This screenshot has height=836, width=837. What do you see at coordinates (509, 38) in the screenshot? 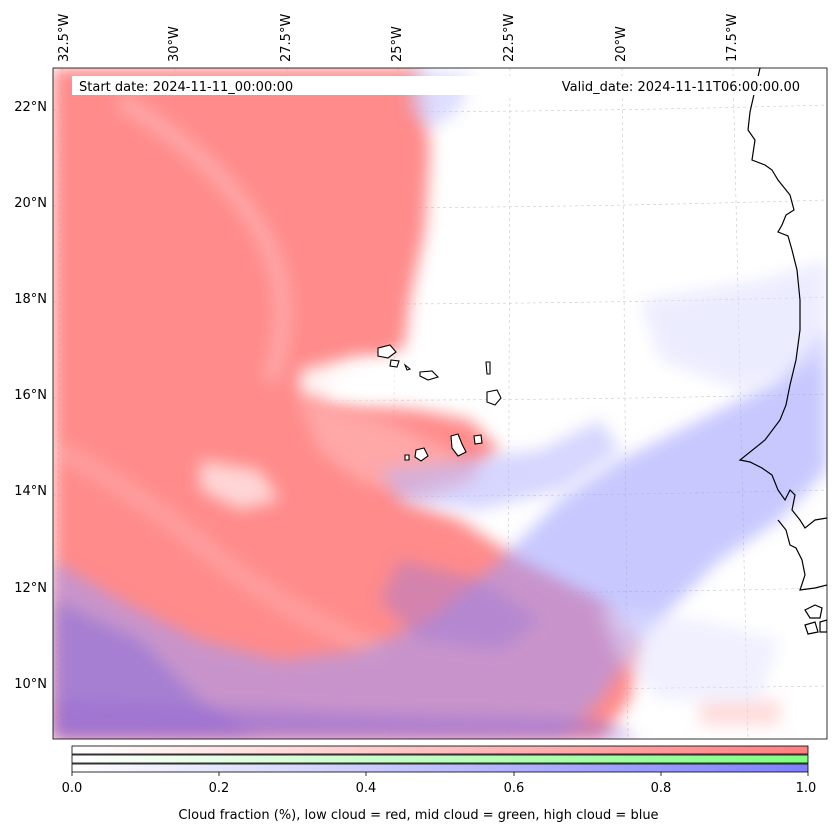
I see `lon-label-22-5w: 22.5°W` at bounding box center [509, 38].